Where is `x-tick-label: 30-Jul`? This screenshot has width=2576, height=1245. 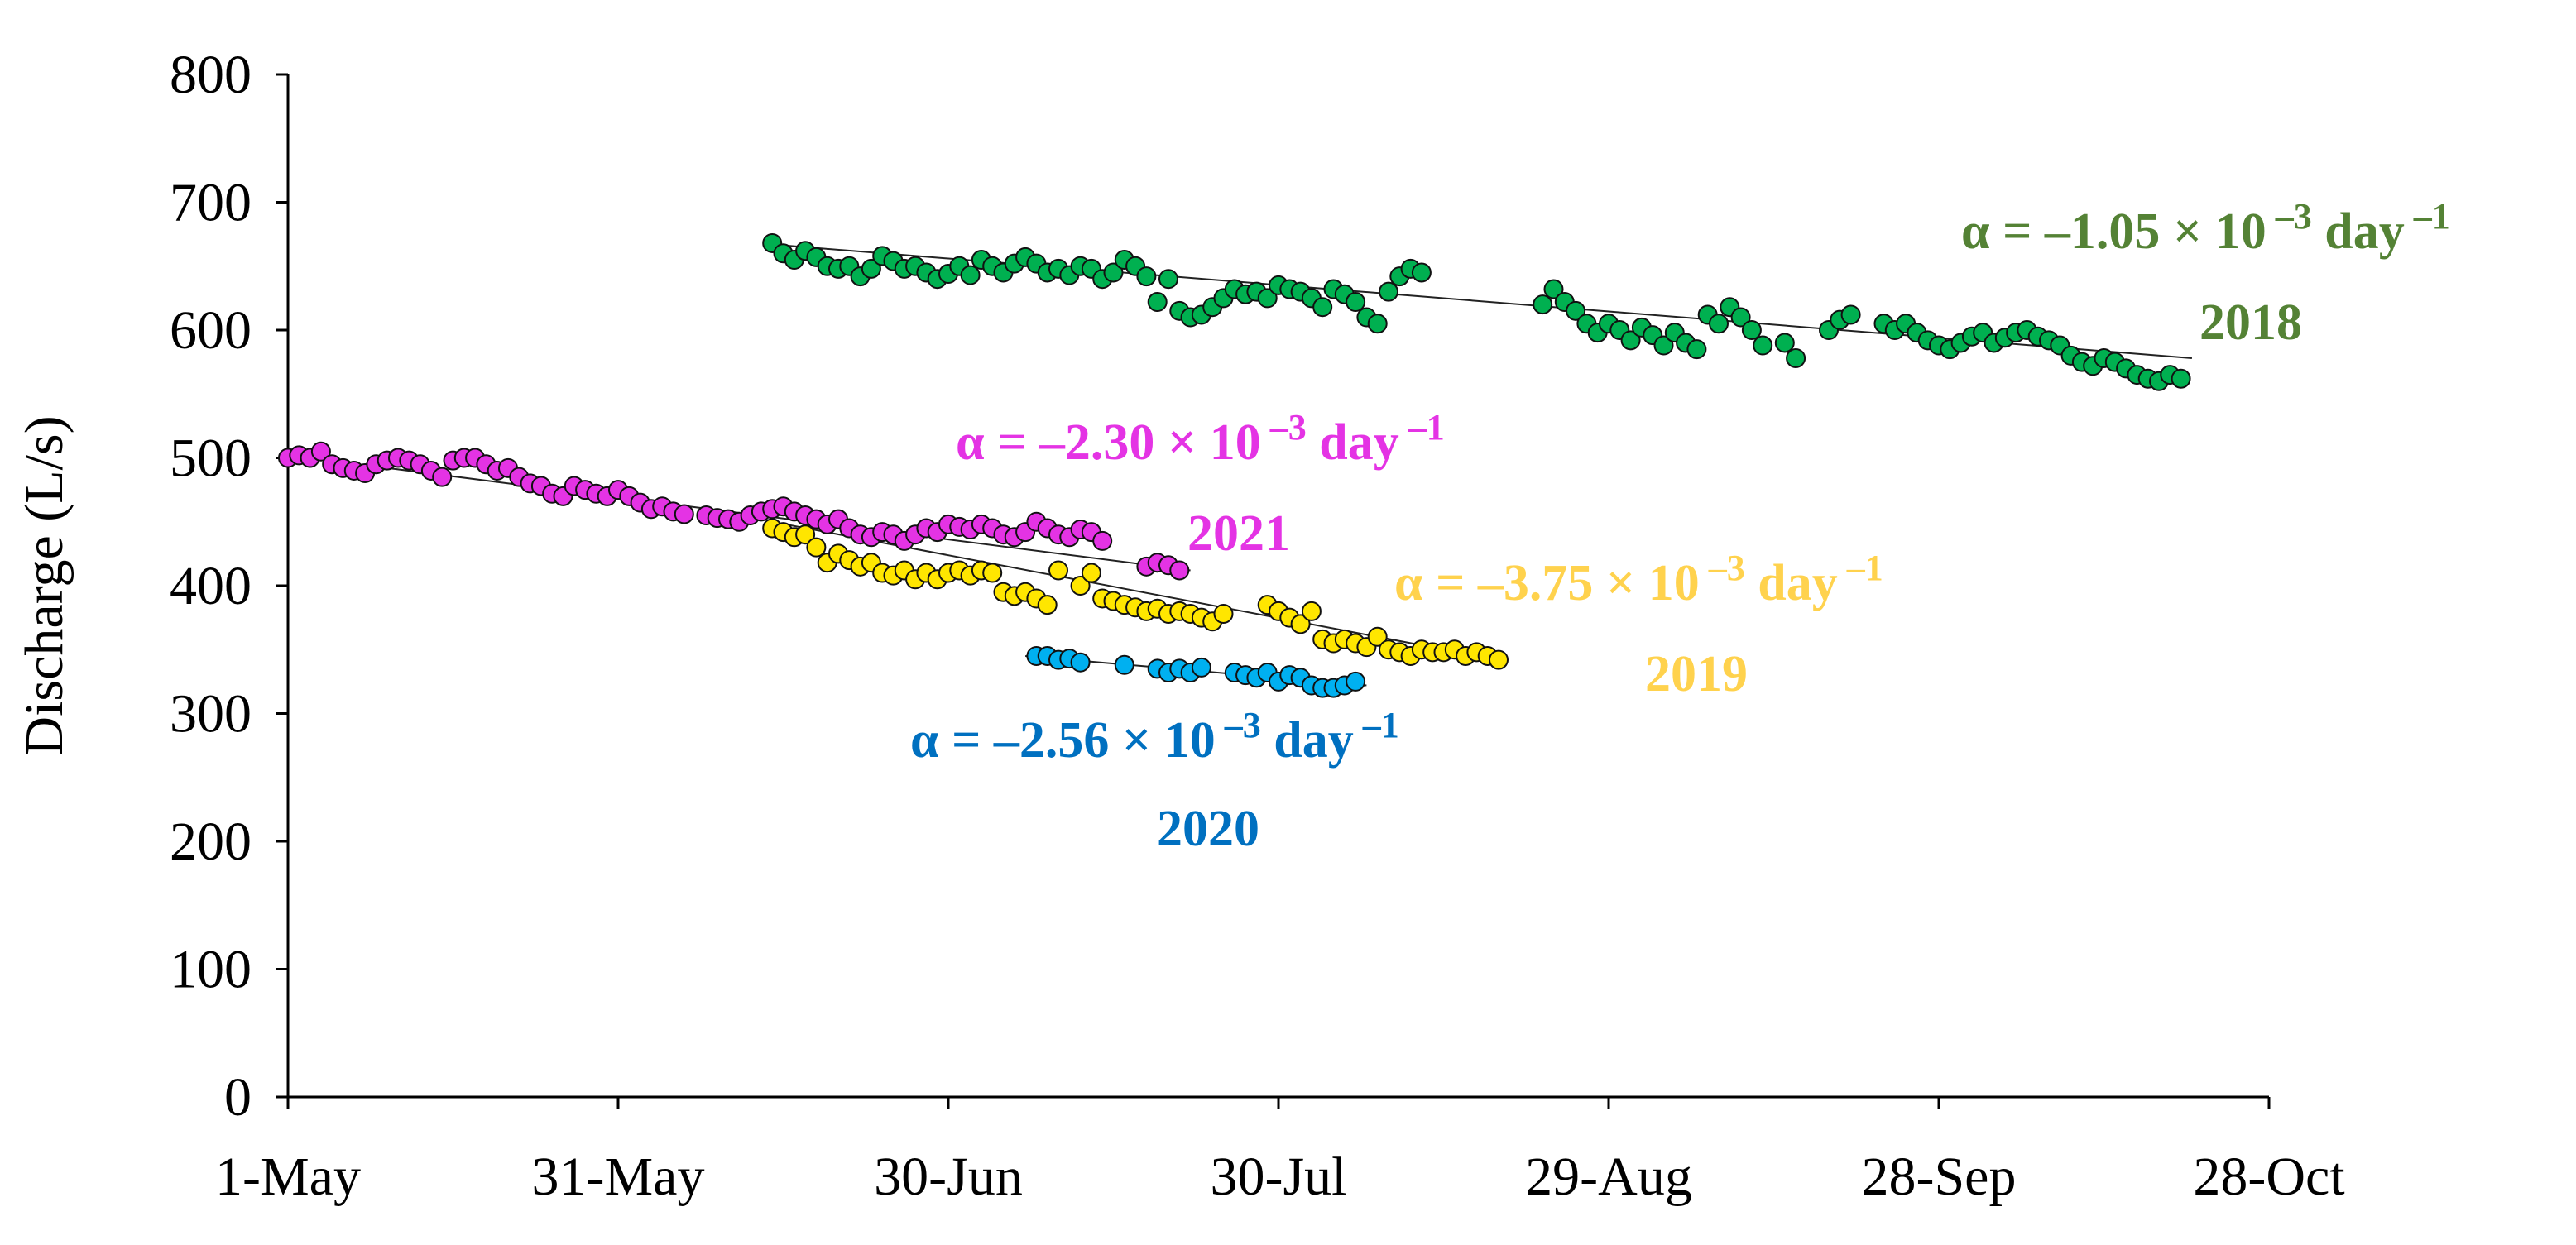 x-tick-label: 30-Jul is located at coordinates (1279, 1177).